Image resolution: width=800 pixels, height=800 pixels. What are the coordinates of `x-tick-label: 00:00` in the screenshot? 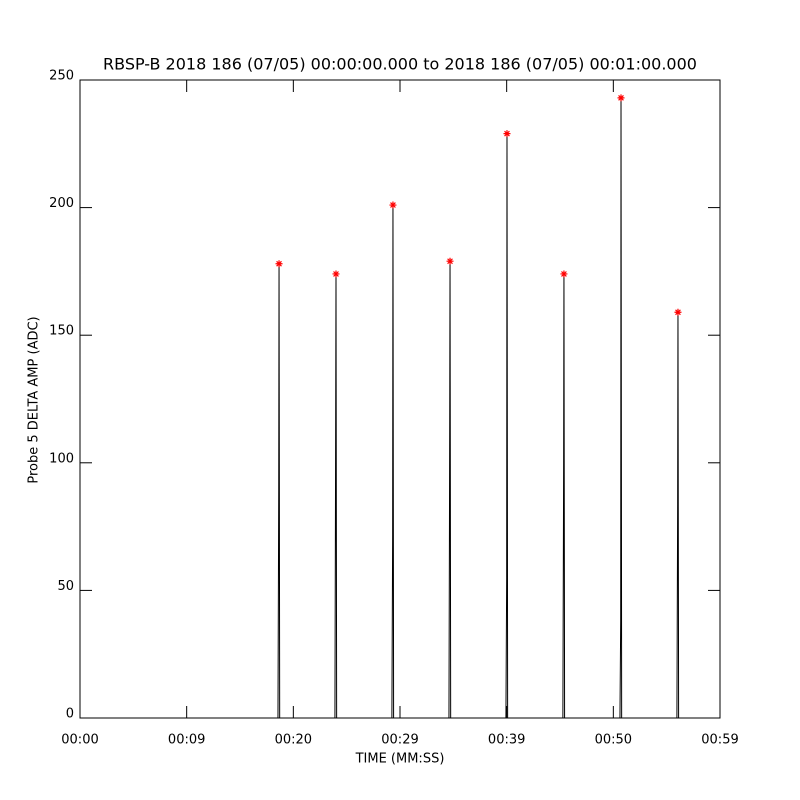 It's located at (79, 740).